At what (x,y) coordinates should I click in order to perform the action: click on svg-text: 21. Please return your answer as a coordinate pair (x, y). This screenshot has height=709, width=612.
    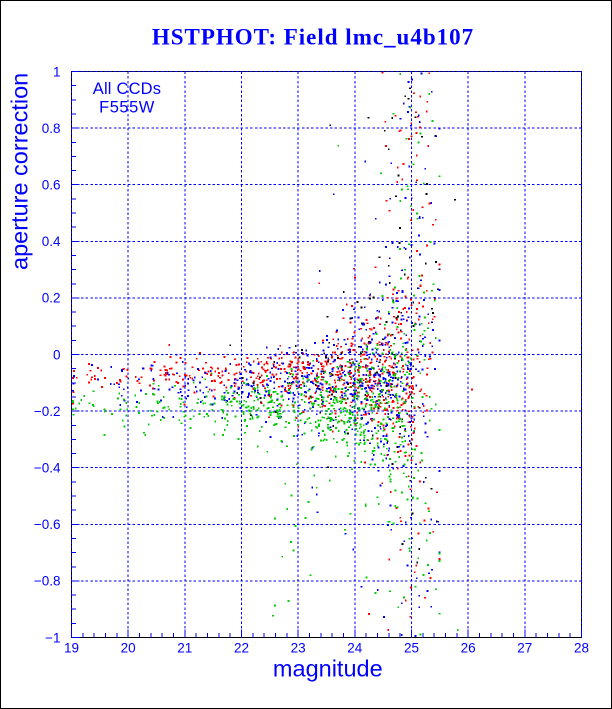
    Looking at the image, I should click on (184, 648).